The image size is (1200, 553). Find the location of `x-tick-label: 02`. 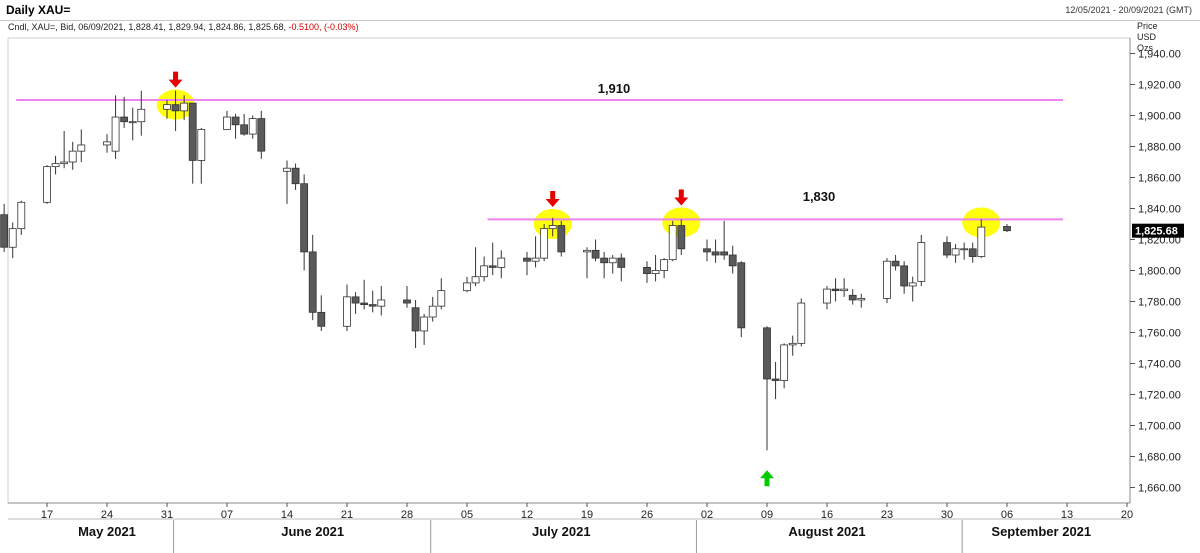

x-tick-label: 02 is located at coordinates (707, 515).